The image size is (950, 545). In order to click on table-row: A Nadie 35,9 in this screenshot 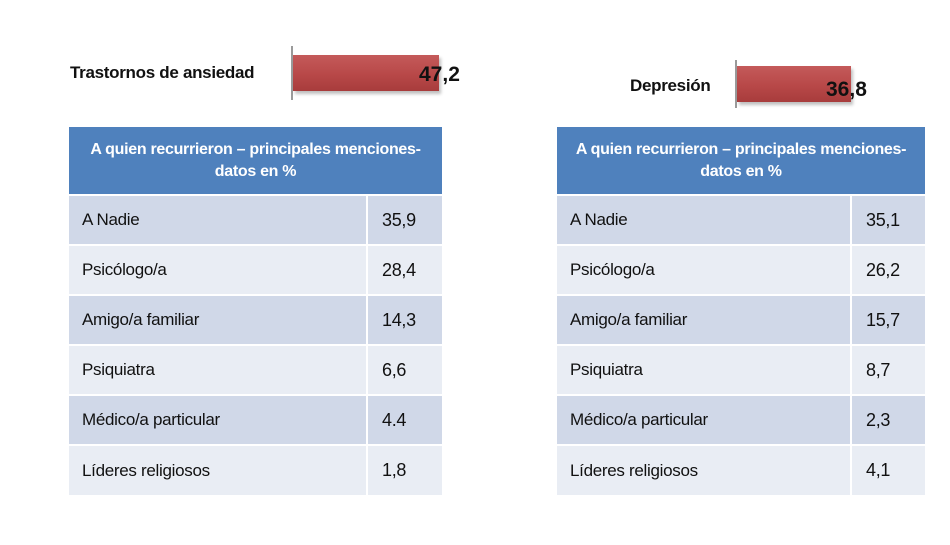, I will do `click(256, 219)`.